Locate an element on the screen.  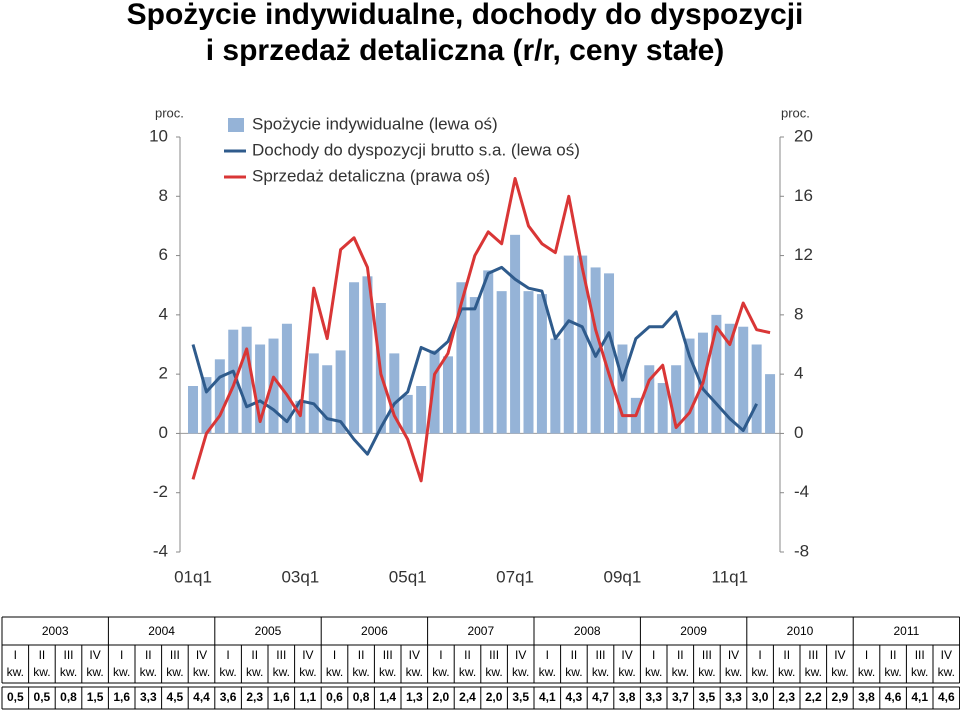
y-tick-label: 0 is located at coordinates (163, 432).